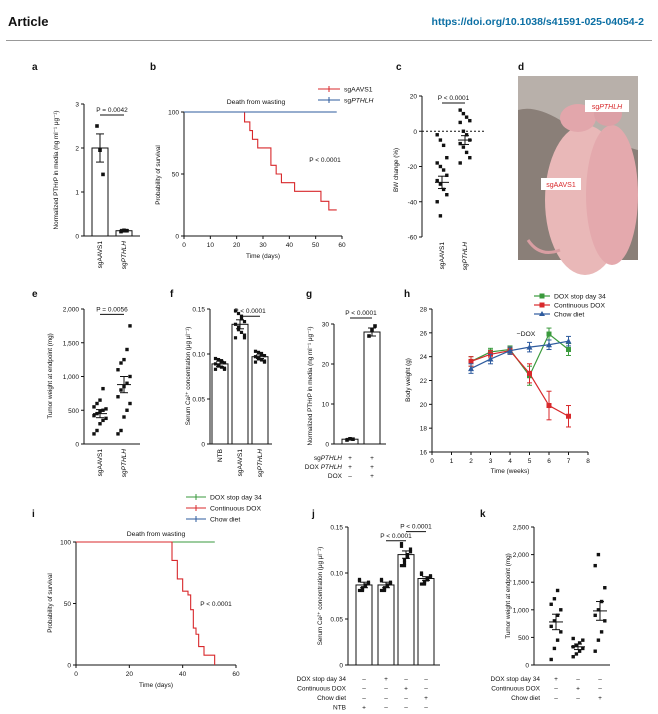  Describe the element at coordinates (452, 461) in the screenshot. I see `panel-h-x-tick-label: 1` at that location.